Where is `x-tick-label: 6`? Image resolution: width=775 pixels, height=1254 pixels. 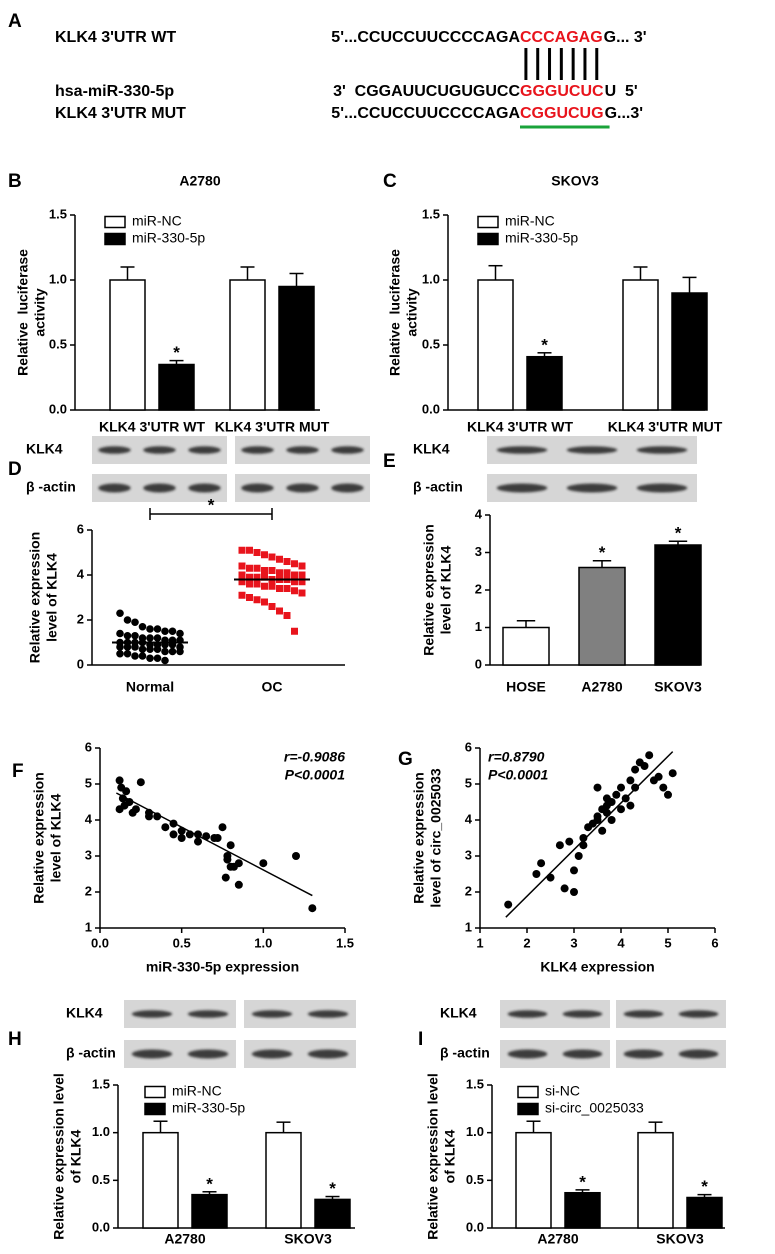
x-tick-label: 6 is located at coordinates (714, 942).